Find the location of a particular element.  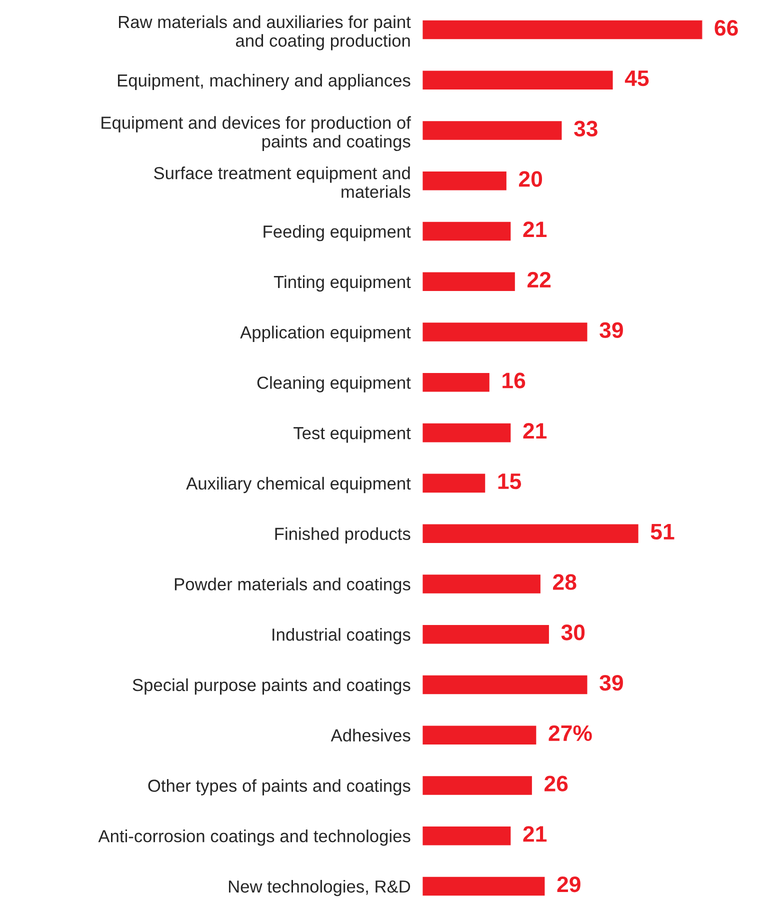

y-tick-label: Tinting equipment is located at coordinates (342, 283).